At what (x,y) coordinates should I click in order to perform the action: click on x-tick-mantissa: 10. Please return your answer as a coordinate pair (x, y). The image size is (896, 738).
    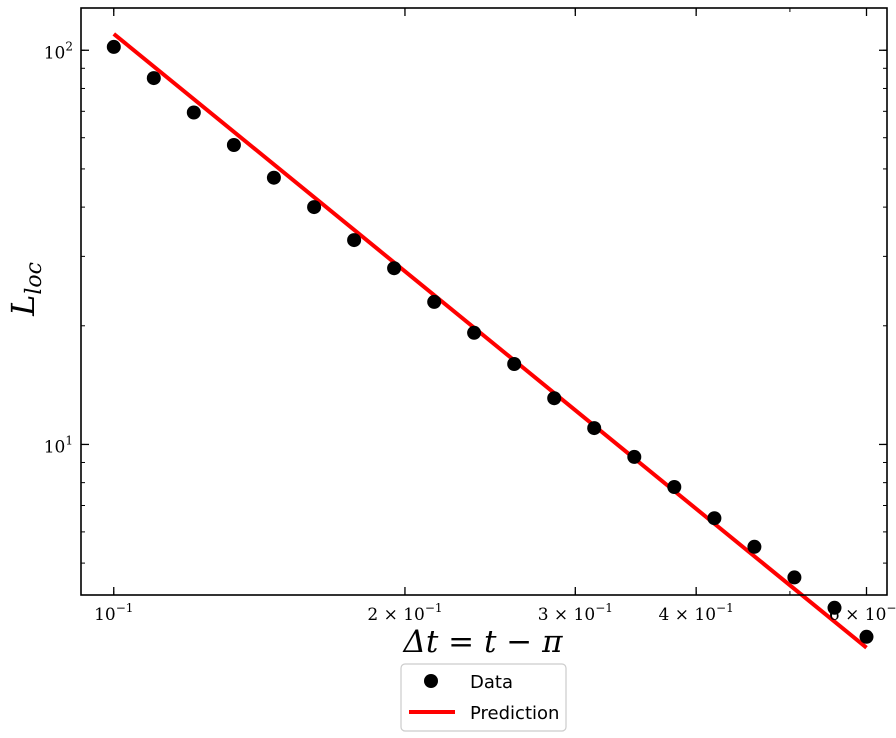
    Looking at the image, I should click on (105, 615).